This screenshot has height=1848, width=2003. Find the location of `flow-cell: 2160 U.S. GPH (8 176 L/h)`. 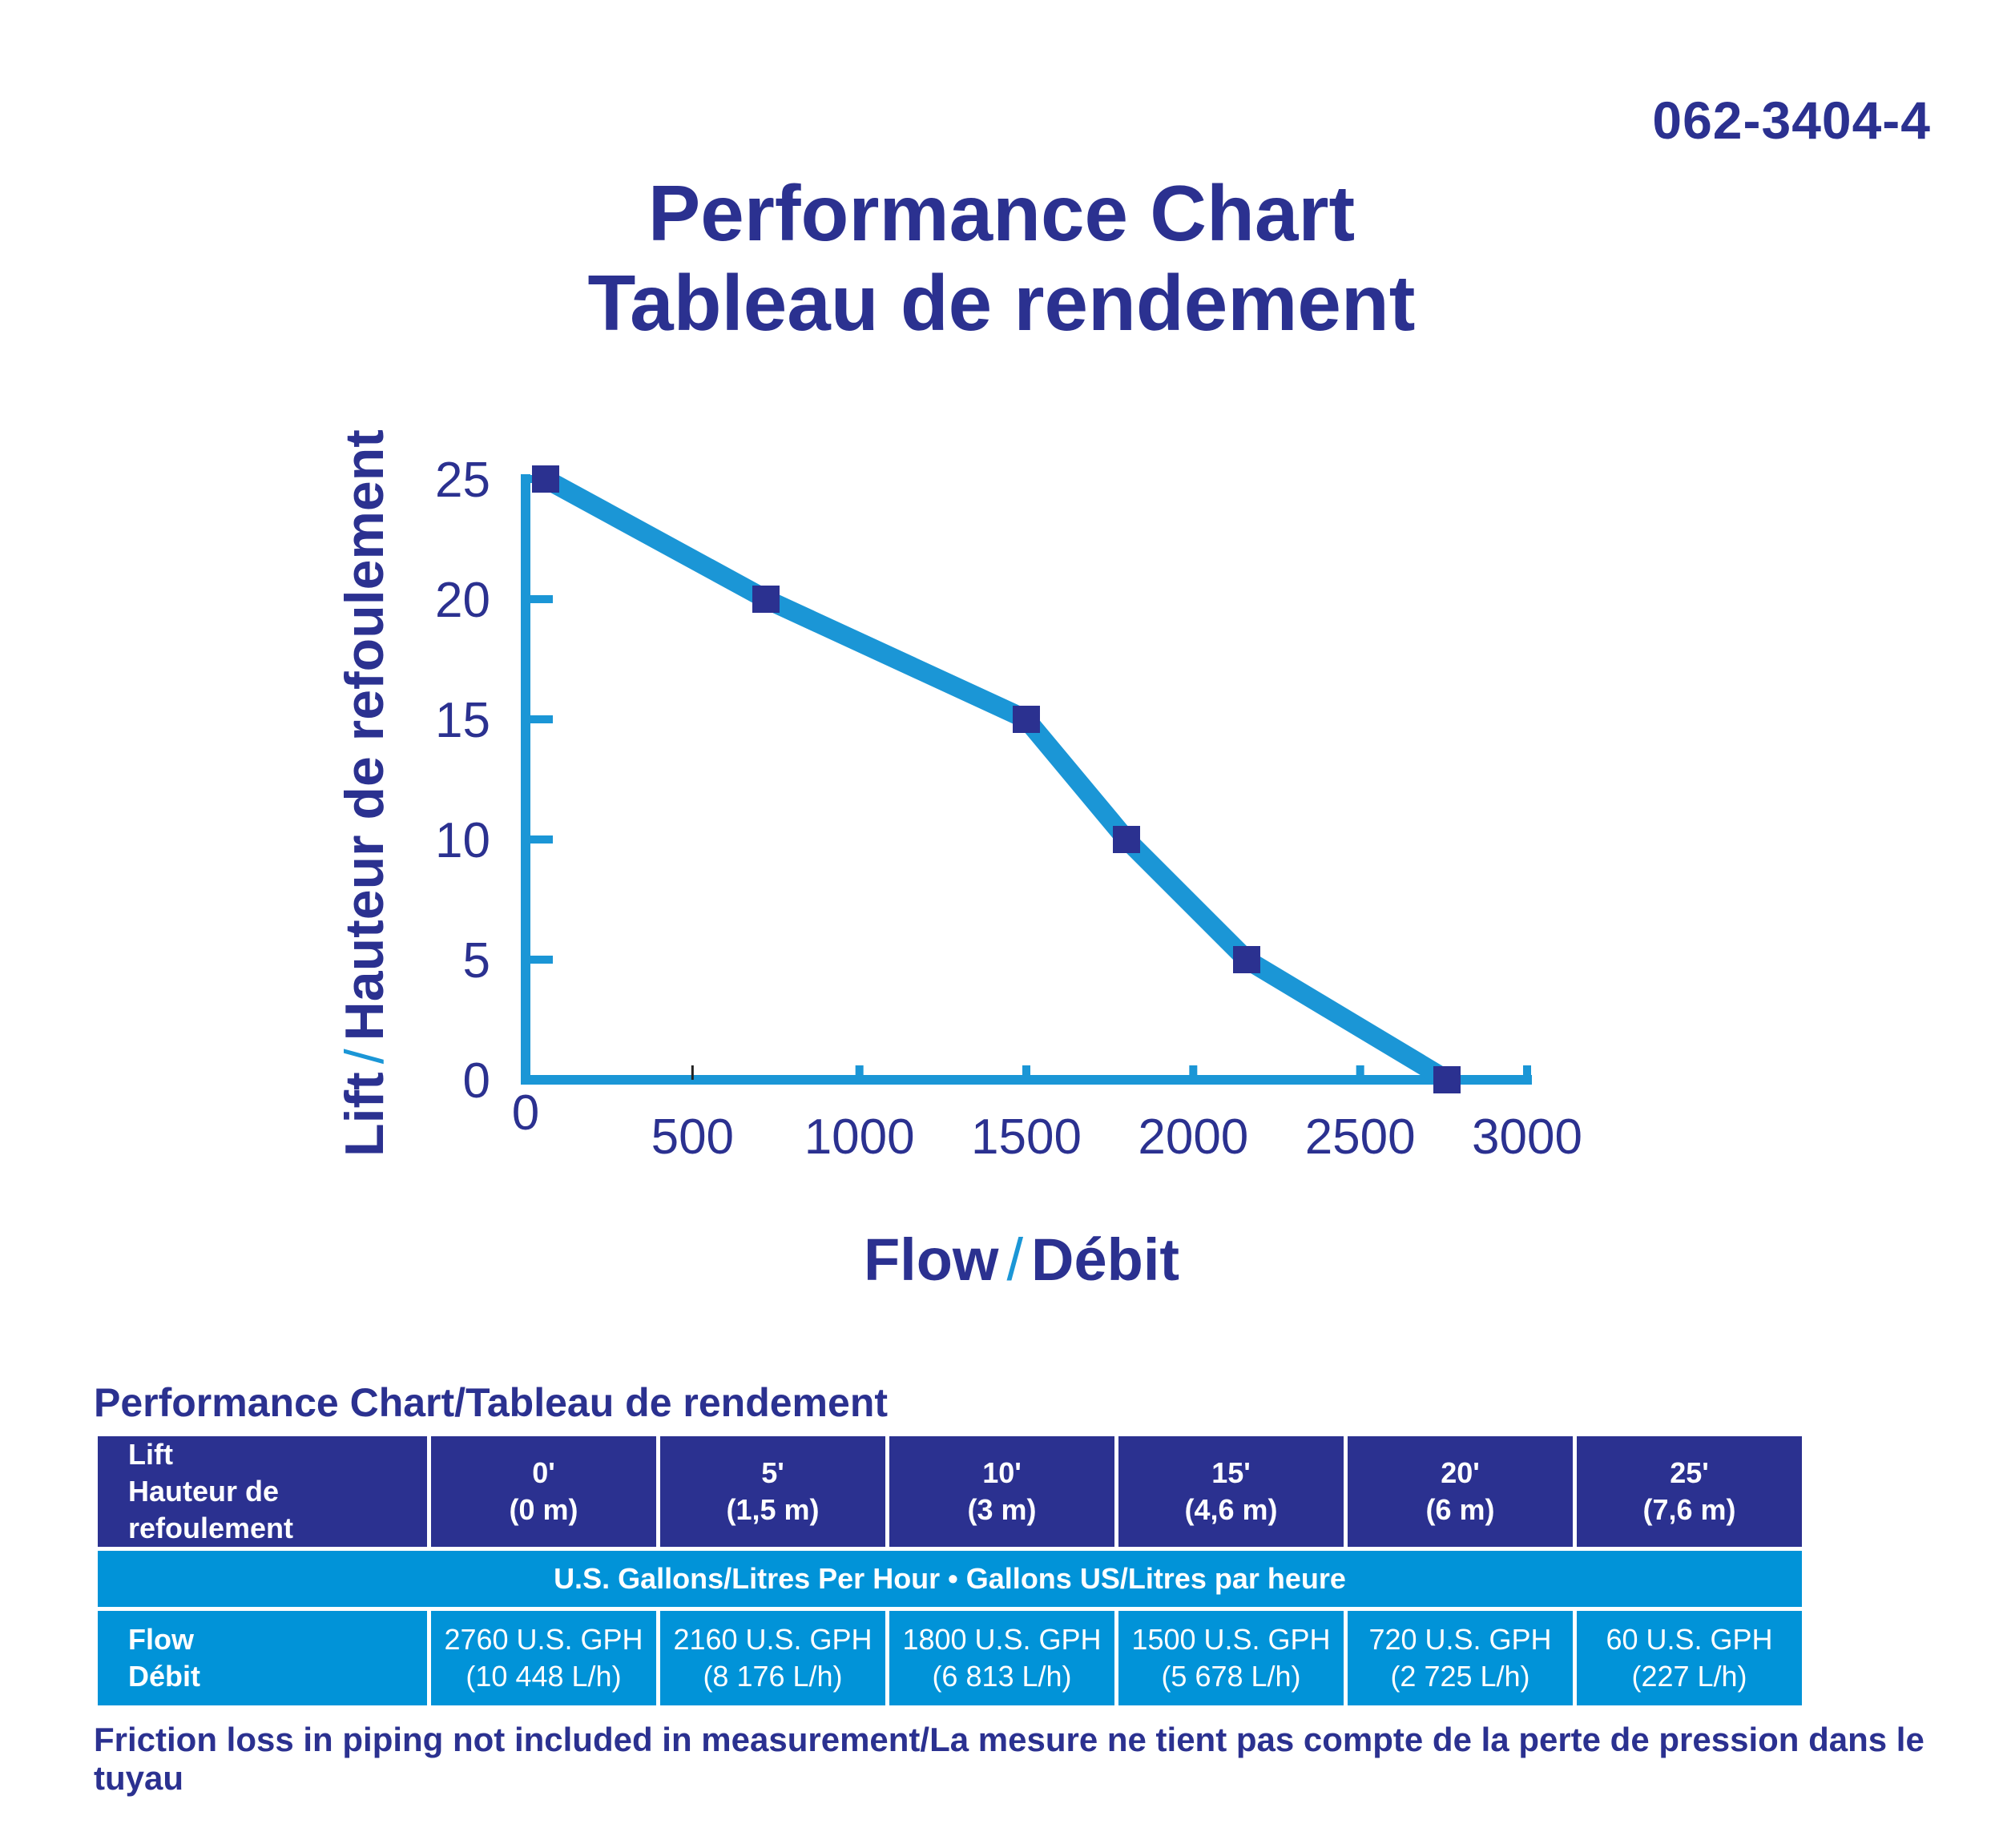

flow-cell: 2160 U.S. GPH (8 176 L/h) is located at coordinates (772, 1658).